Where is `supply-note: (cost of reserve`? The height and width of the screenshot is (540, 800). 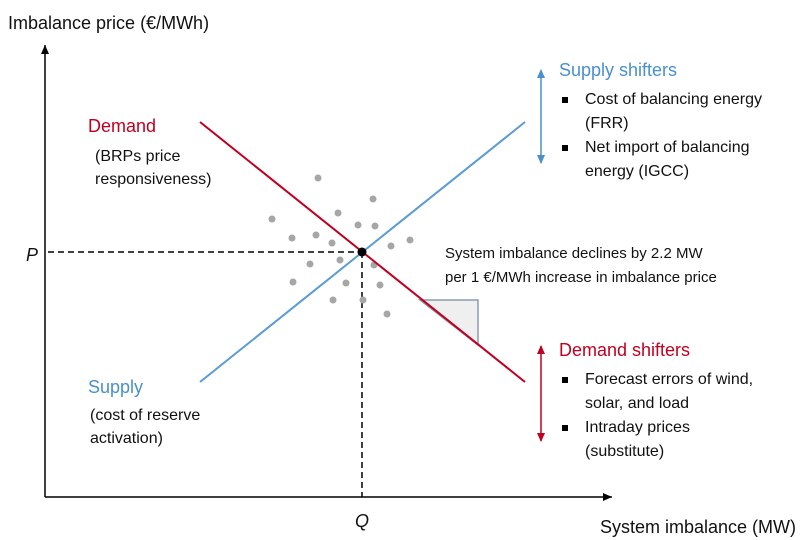
supply-note: (cost of reserve is located at coordinates (145, 415).